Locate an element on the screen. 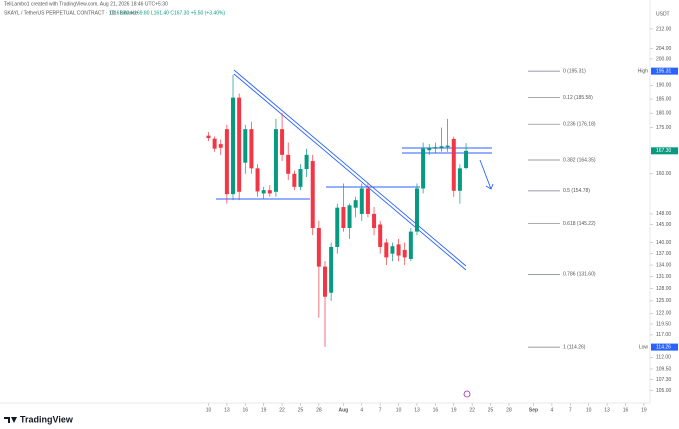 This screenshot has width=679, height=429. fib-label: 0.236 (176.18) is located at coordinates (579, 125).